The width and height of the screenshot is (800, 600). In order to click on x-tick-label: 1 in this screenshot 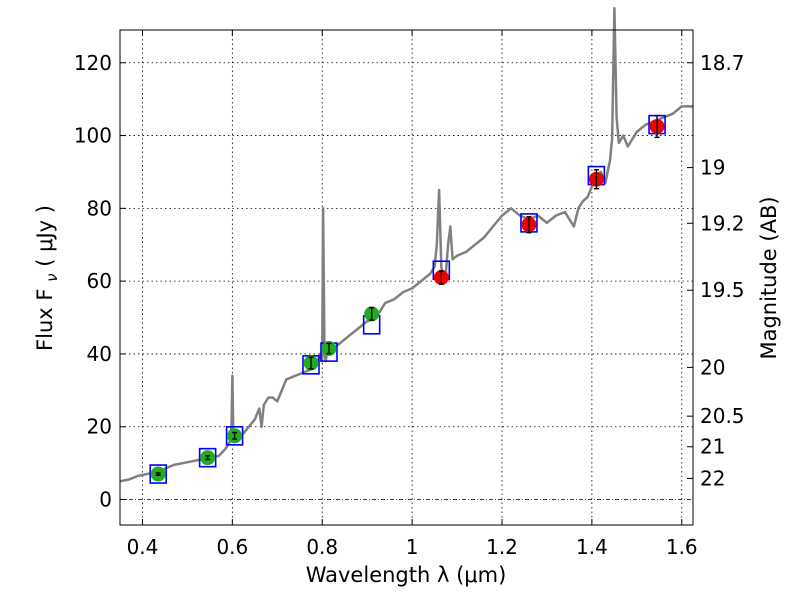, I will do `click(412, 547)`.